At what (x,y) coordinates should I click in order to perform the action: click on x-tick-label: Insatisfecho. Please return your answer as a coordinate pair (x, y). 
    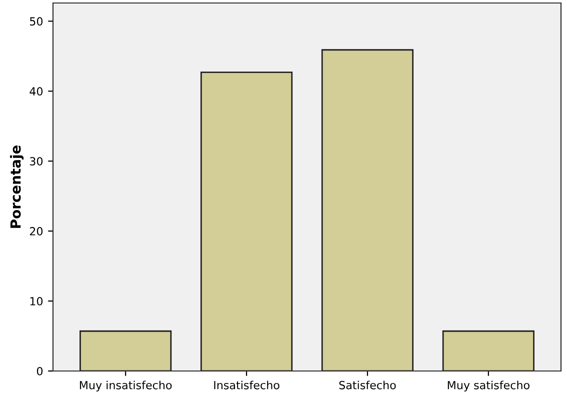
    Looking at the image, I should click on (247, 385).